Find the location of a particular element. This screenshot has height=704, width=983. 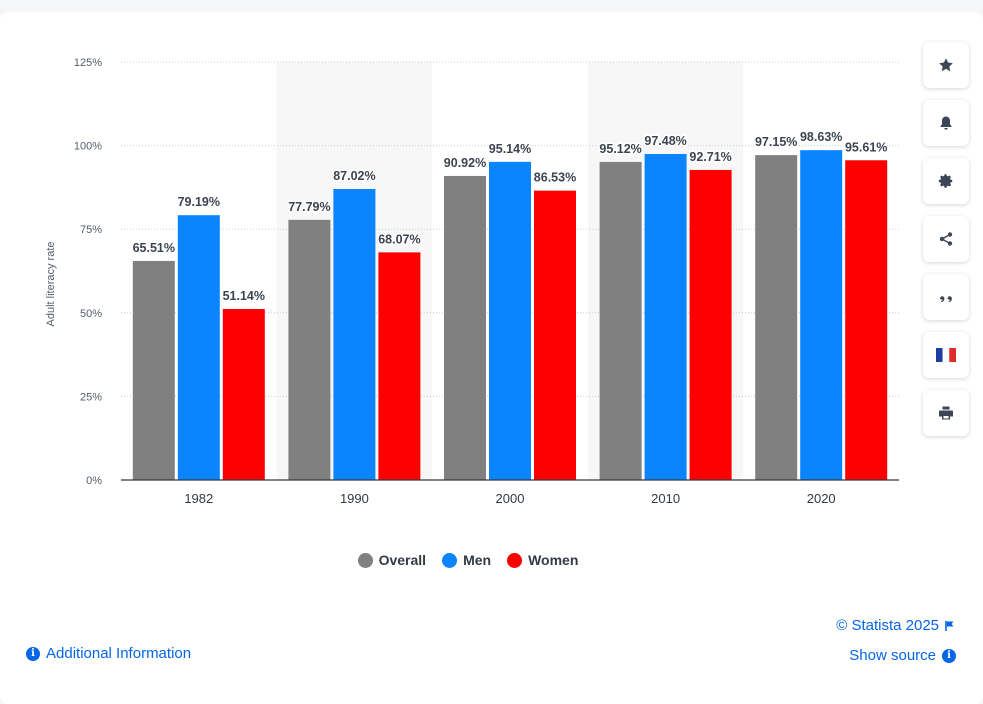

star-icon is located at coordinates (946, 65).